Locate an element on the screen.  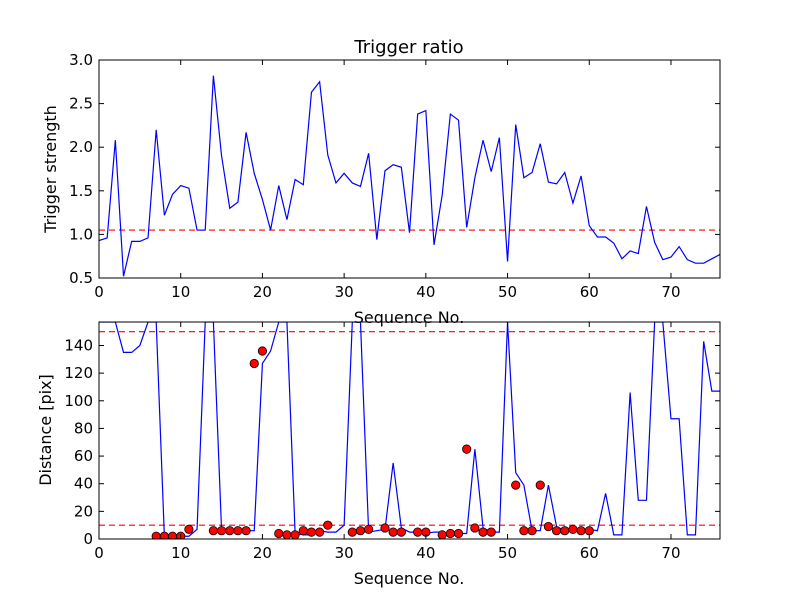
y-tick-label: 3.0 is located at coordinates (81, 60).